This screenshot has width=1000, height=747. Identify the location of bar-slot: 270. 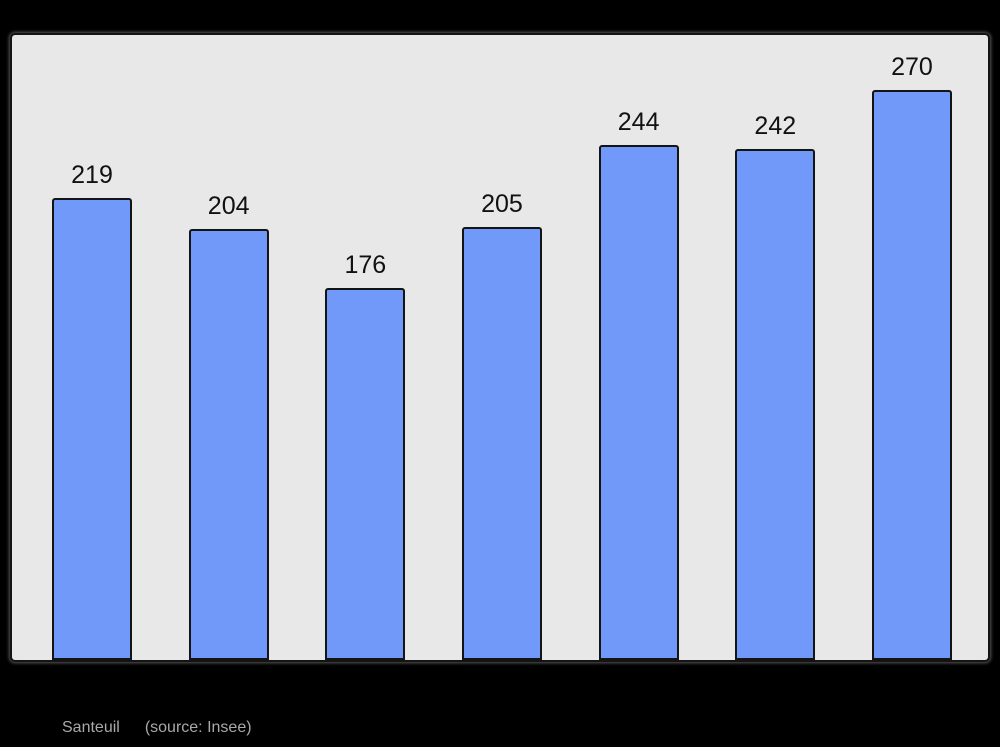
(911, 356).